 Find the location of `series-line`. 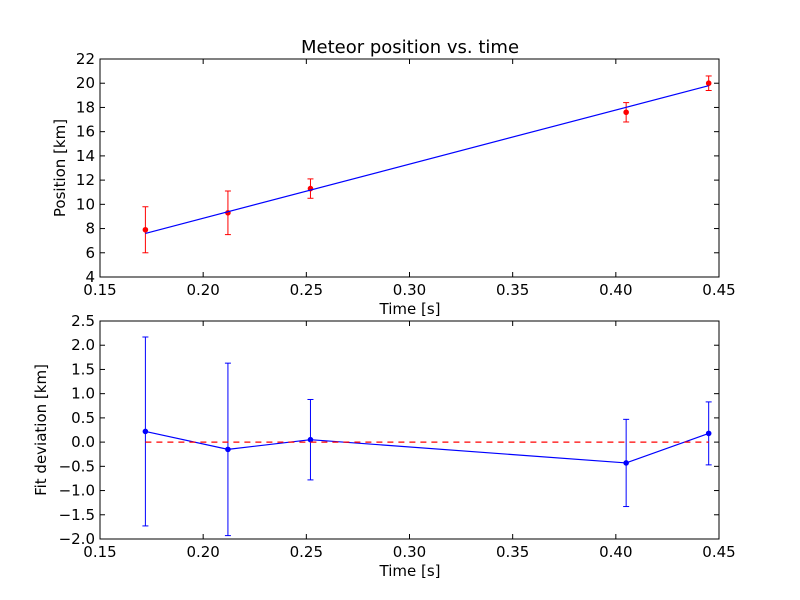

series-line is located at coordinates (427, 447).